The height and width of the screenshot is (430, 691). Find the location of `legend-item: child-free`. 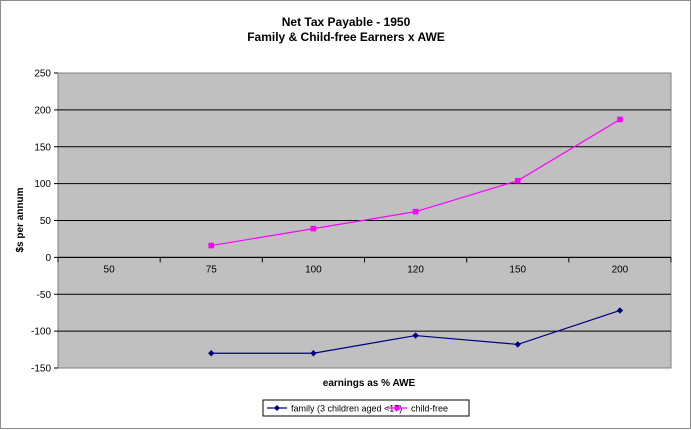

legend-item: child-free is located at coordinates (417, 409).